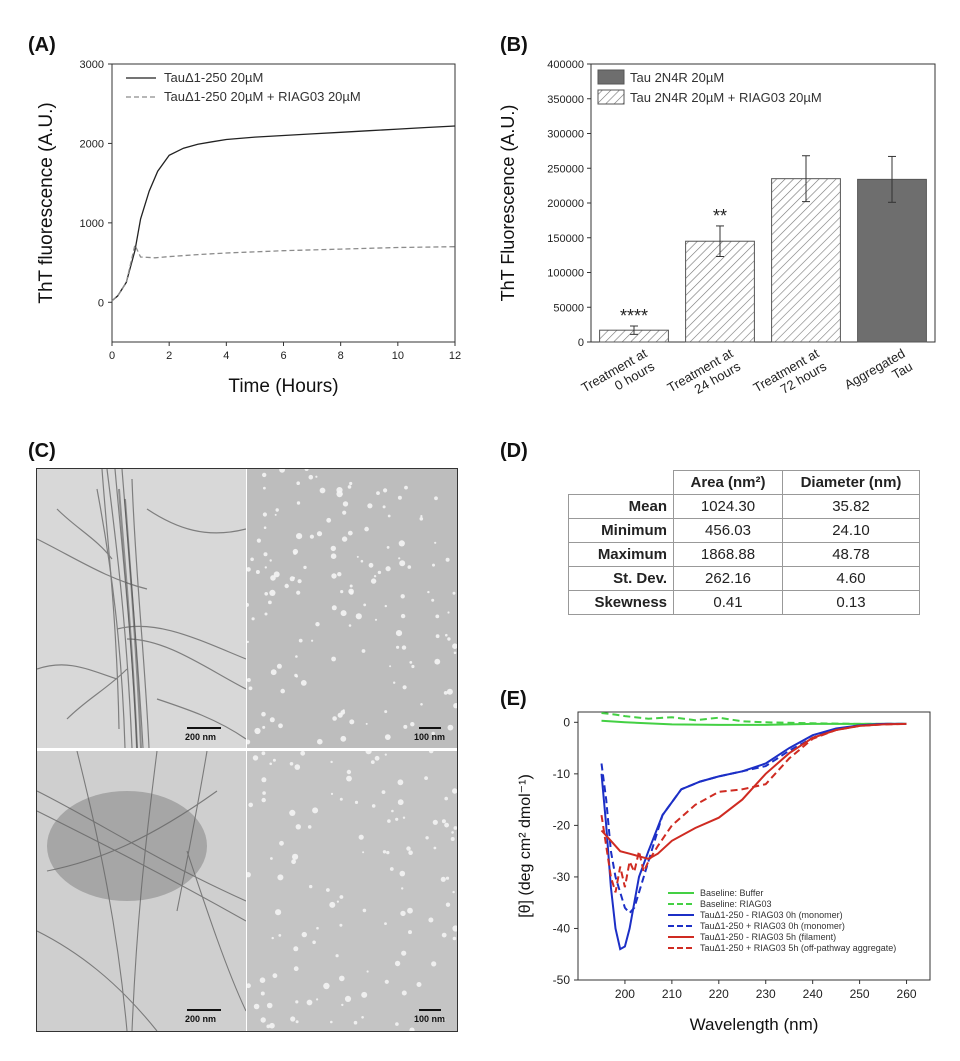 Image resolution: width=960 pixels, height=1061 pixels. Describe the element at coordinates (625, 994) in the screenshot. I see `x-tick-label: 200` at that location.